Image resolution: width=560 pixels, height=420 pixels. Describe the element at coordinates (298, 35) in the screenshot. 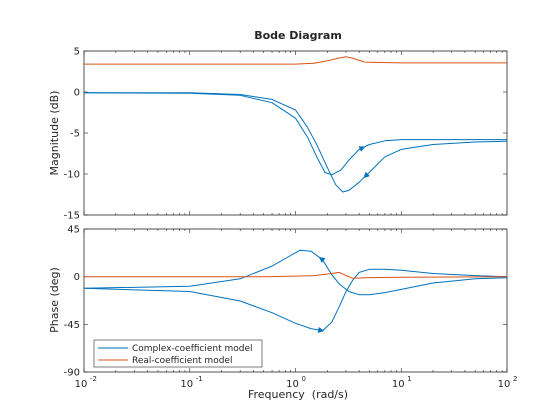

I see `chart-title: Bode Diagram` at that location.